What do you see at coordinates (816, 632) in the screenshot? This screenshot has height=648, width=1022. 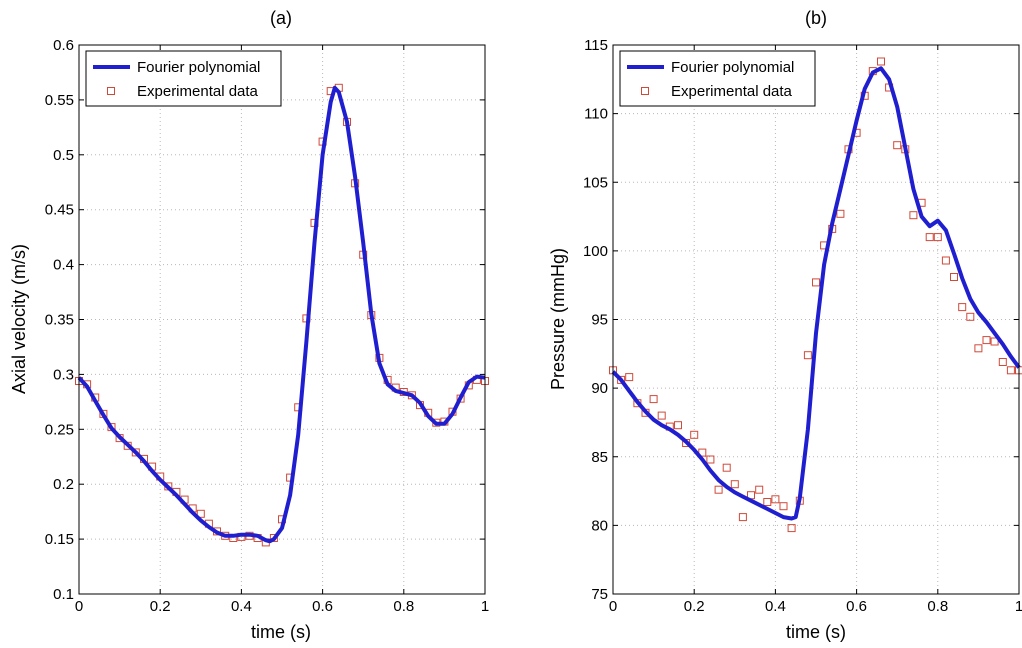 I see `panel-b-x-label: time (s)` at bounding box center [816, 632].